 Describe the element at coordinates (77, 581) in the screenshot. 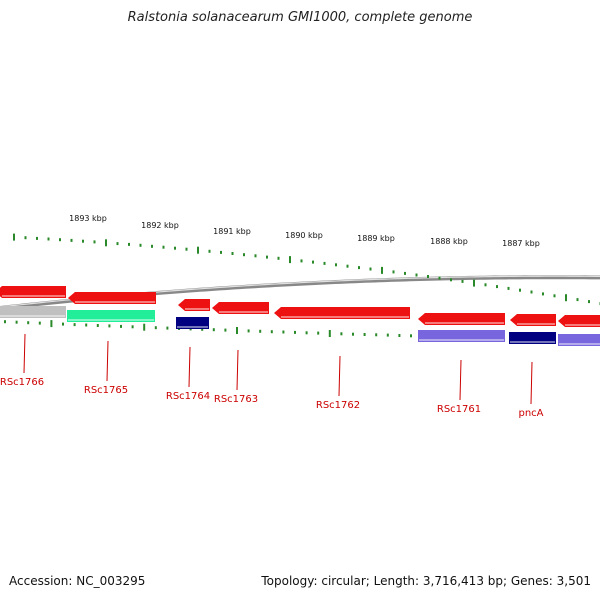

I see `accession-text: Accession: NC_003295` at that location.